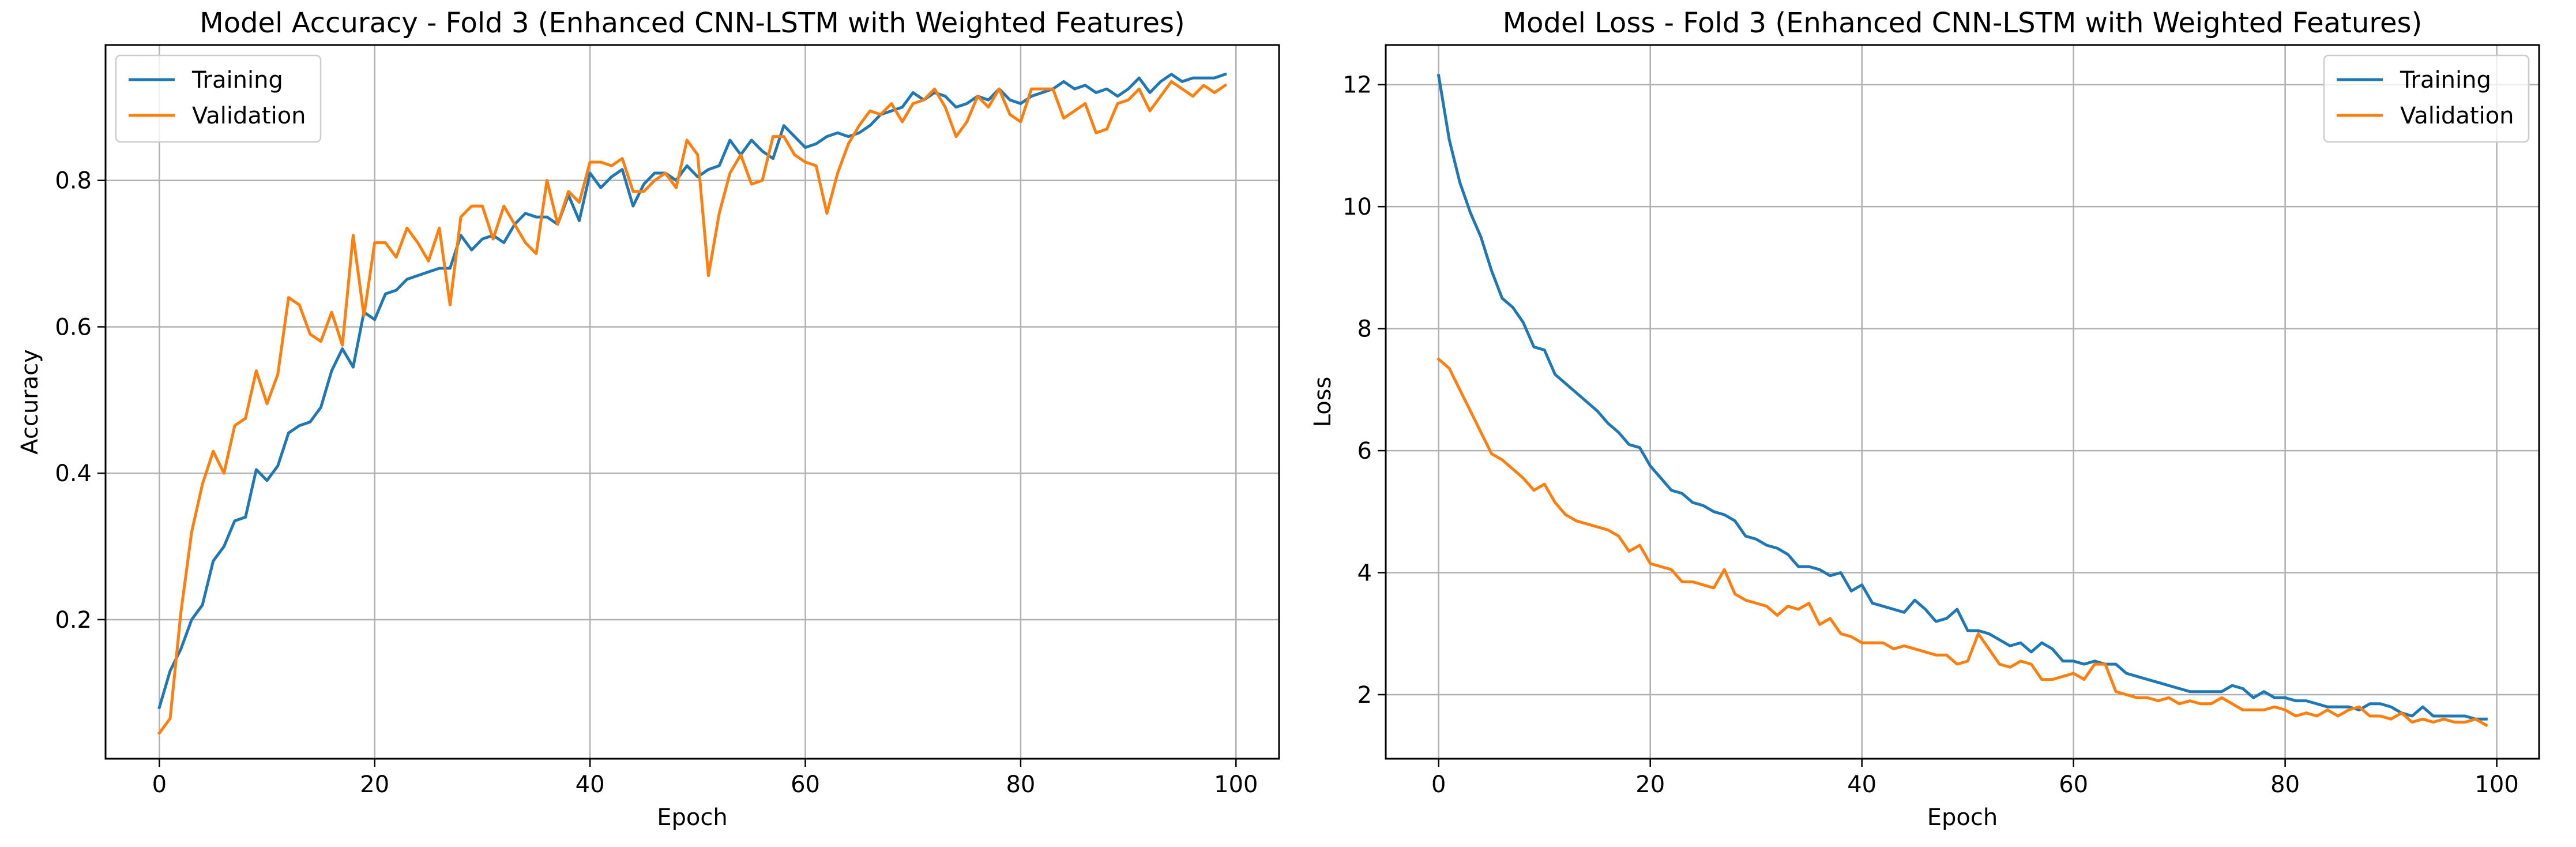 The image size is (2576, 847). Describe the element at coordinates (1323, 403) in the screenshot. I see `loss-y-axis-label: Loss` at that location.